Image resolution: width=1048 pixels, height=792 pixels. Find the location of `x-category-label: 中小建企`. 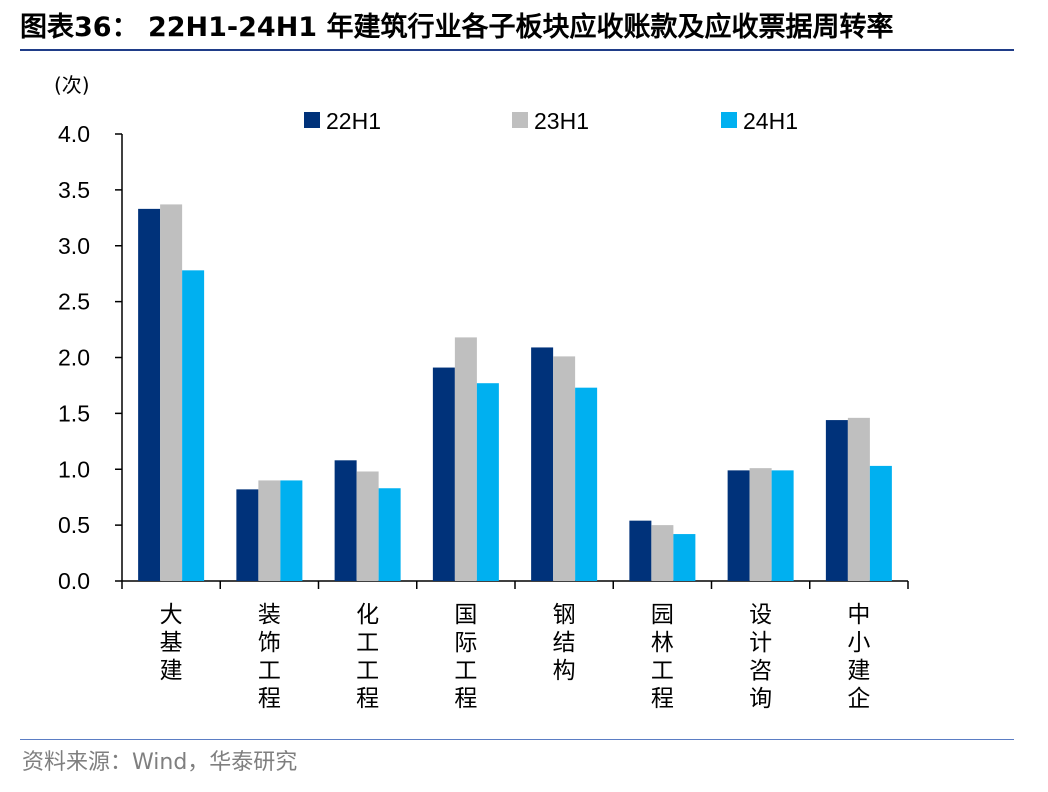

x-category-label: 中小建企 is located at coordinates (858, 657).